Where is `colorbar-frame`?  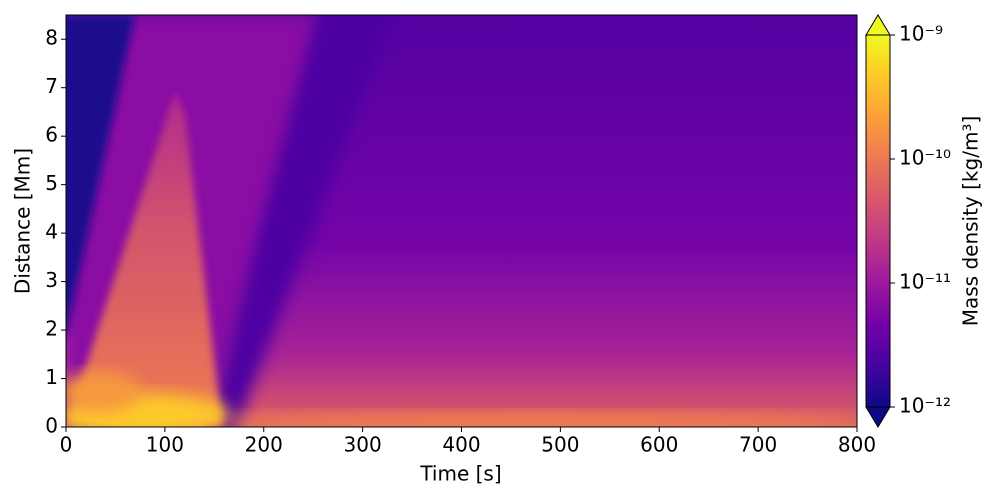
colorbar-frame is located at coordinates (878, 221).